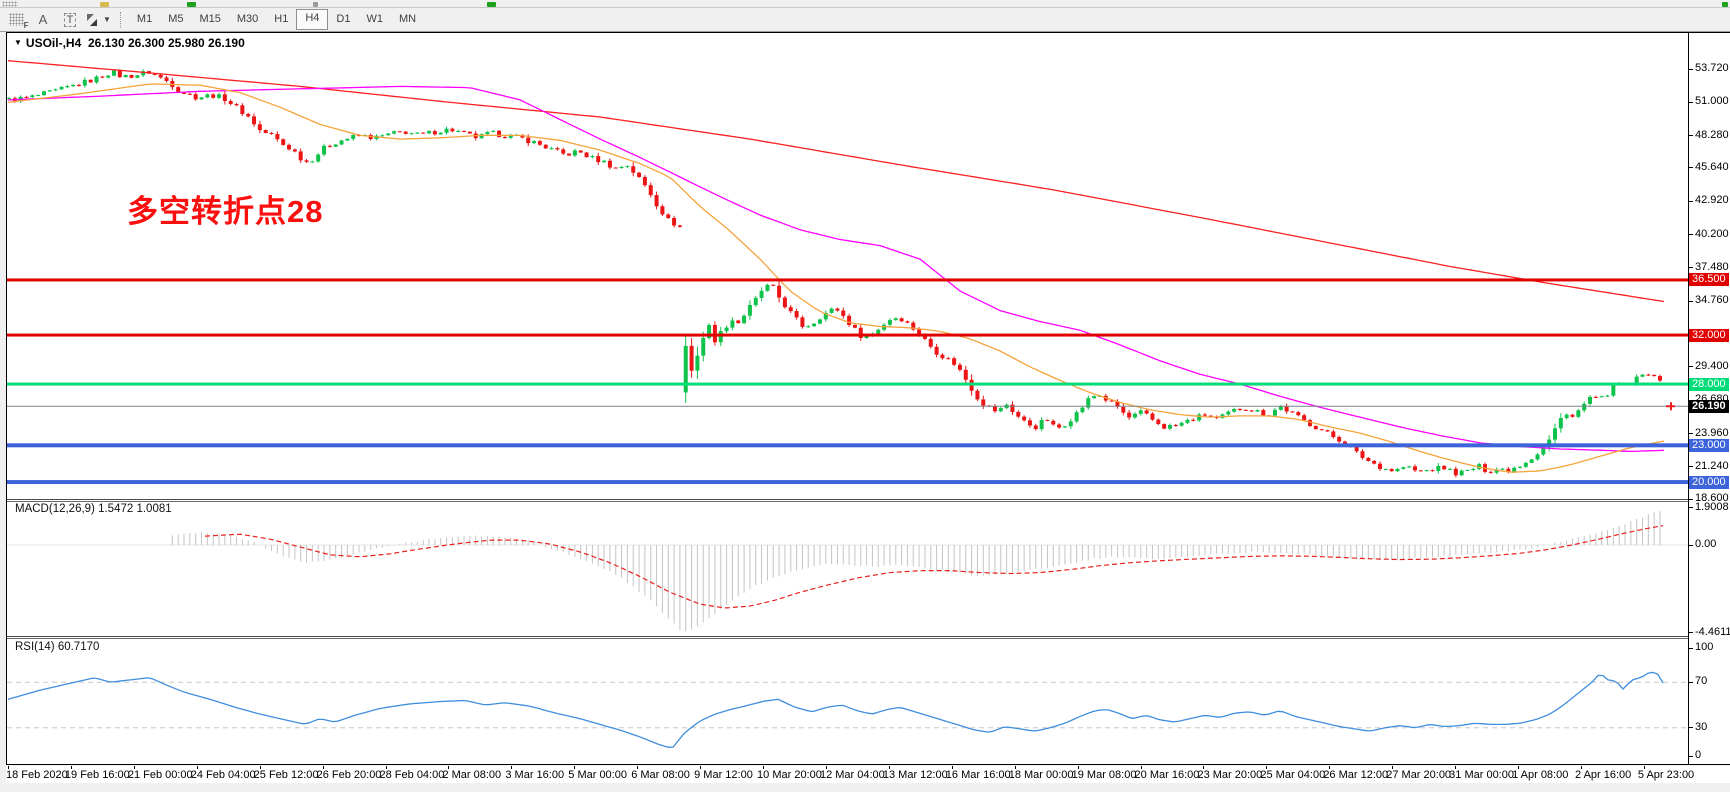  I want to click on timeframe-button-d1: D1, so click(343, 19).